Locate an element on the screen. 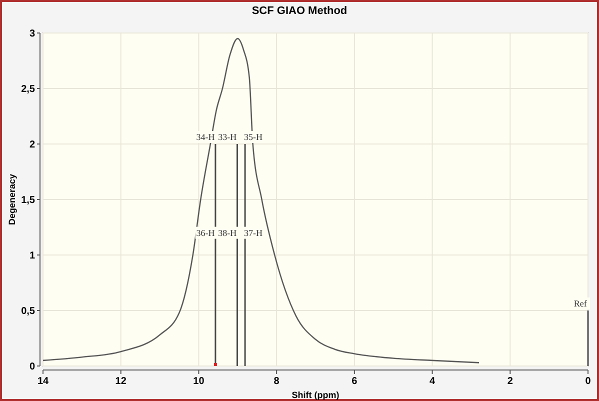  x-tick-label: 10 is located at coordinates (199, 381).